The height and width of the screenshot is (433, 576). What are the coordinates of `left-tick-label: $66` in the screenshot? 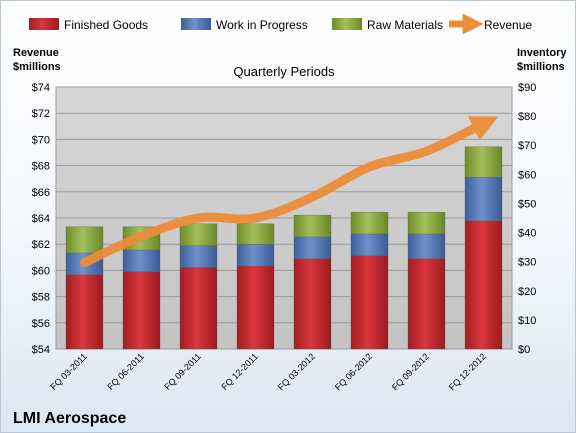 It's located at (41, 193).